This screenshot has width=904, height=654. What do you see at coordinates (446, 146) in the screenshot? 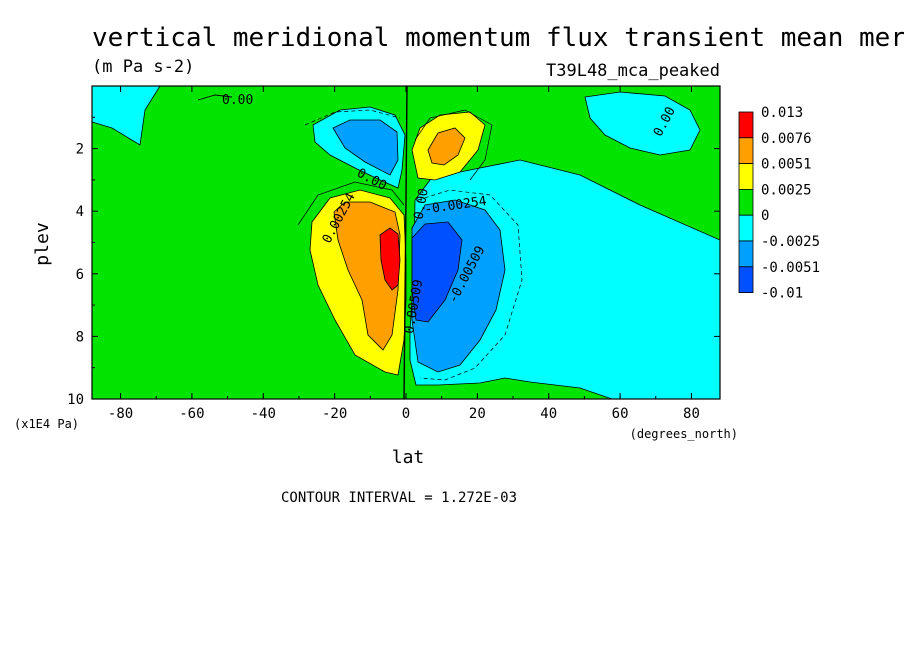
I see `orange-region-upper` at bounding box center [446, 146].